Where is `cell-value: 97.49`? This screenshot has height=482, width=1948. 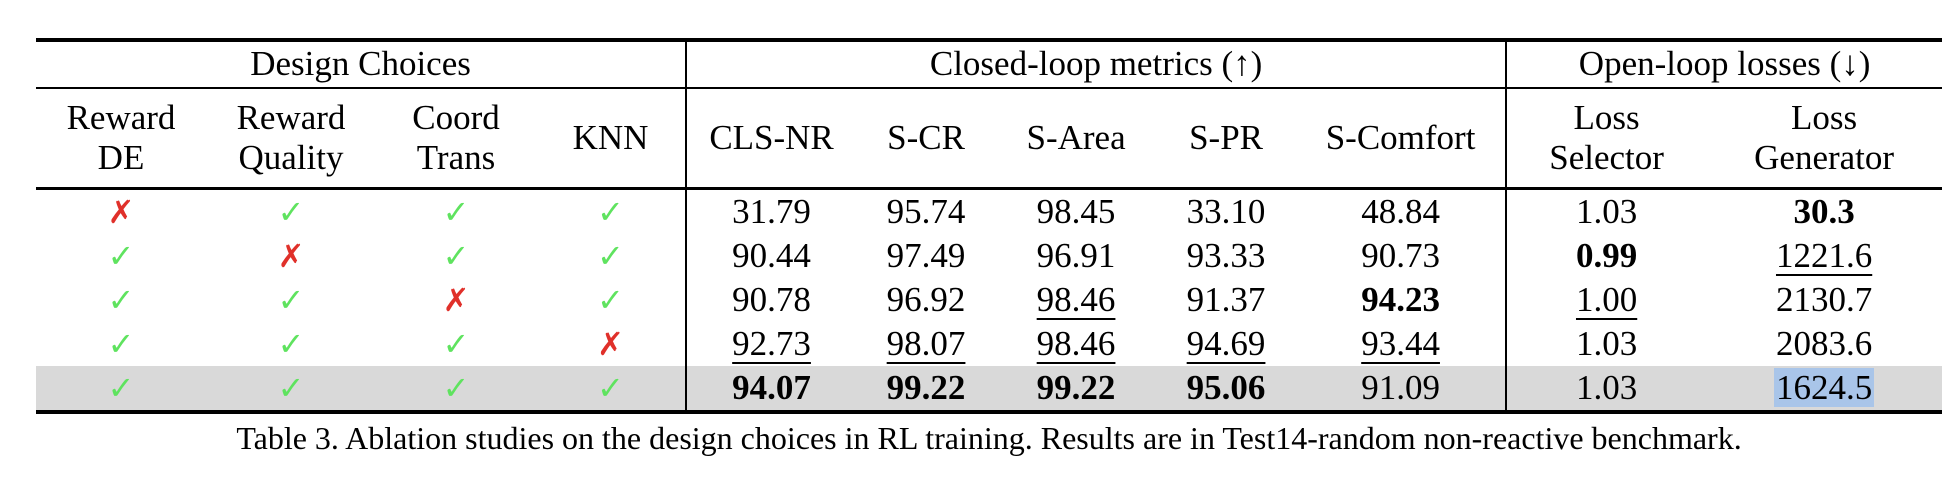
cell-value: 97.49 is located at coordinates (926, 256).